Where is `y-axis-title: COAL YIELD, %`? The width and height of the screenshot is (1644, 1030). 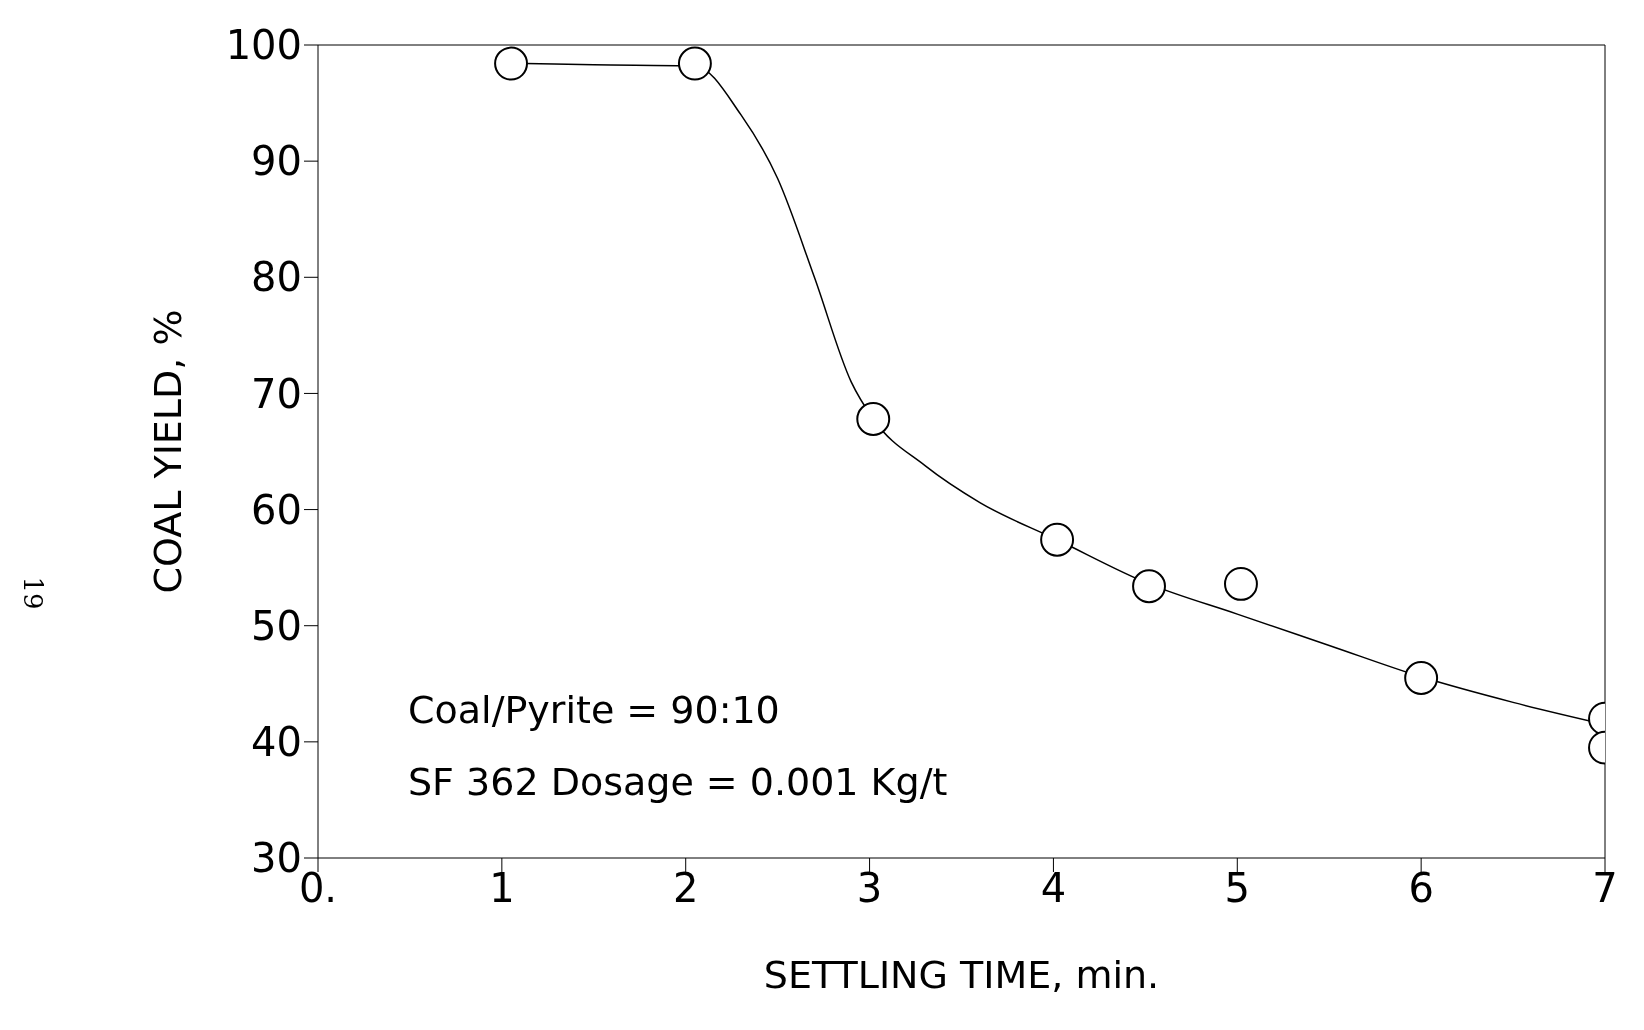
y-axis-title: COAL YIELD, % is located at coordinates (168, 451).